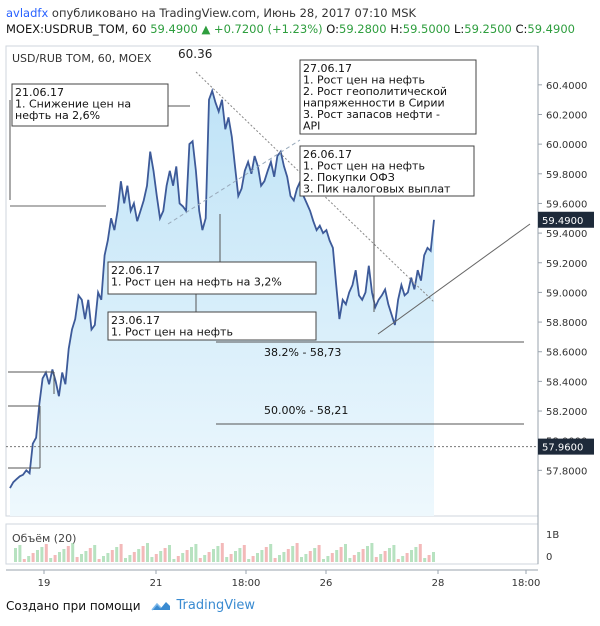 The image size is (600, 626). I want to click on high-value: 59.5000, so click(426, 29).